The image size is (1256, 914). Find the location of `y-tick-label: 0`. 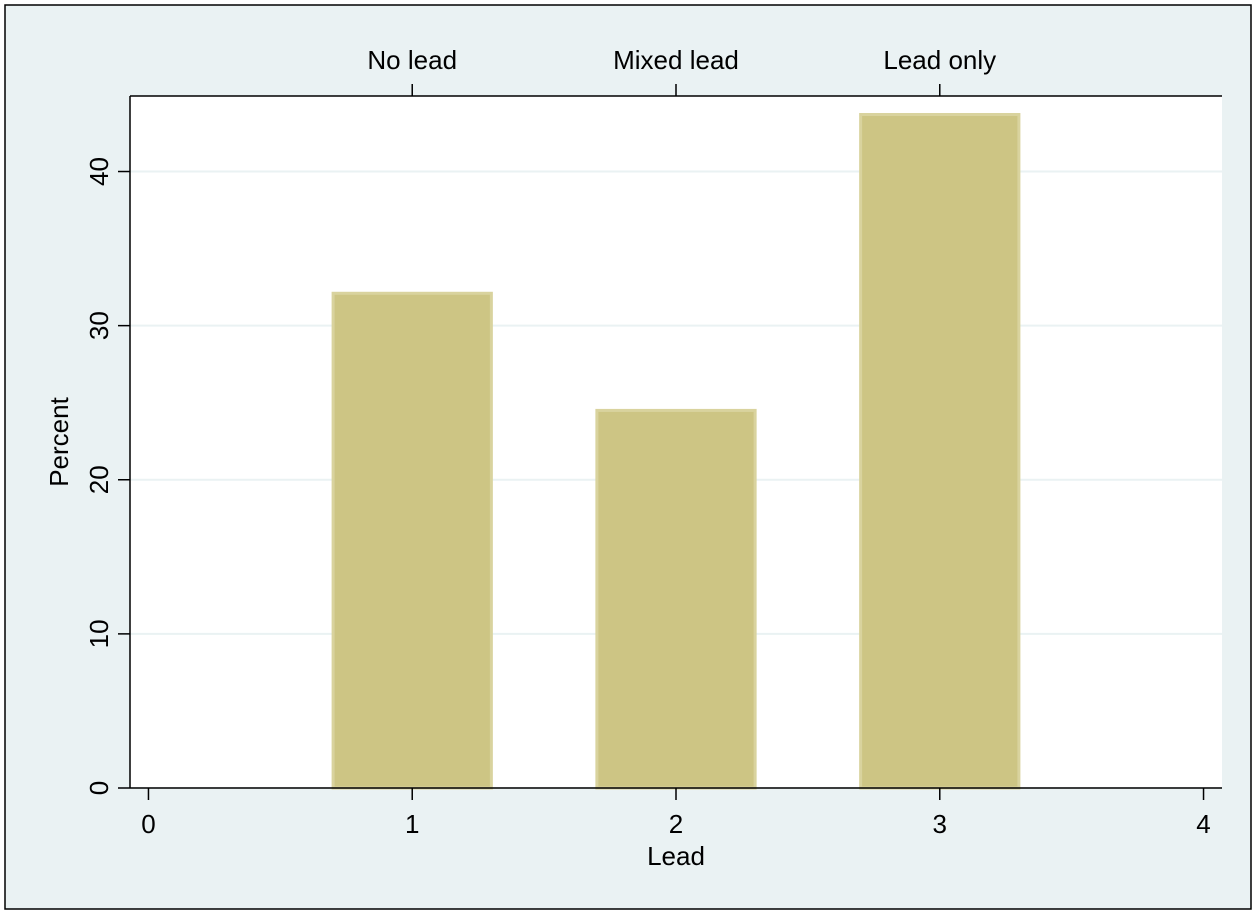

y-tick-label: 0 is located at coordinates (99, 788).